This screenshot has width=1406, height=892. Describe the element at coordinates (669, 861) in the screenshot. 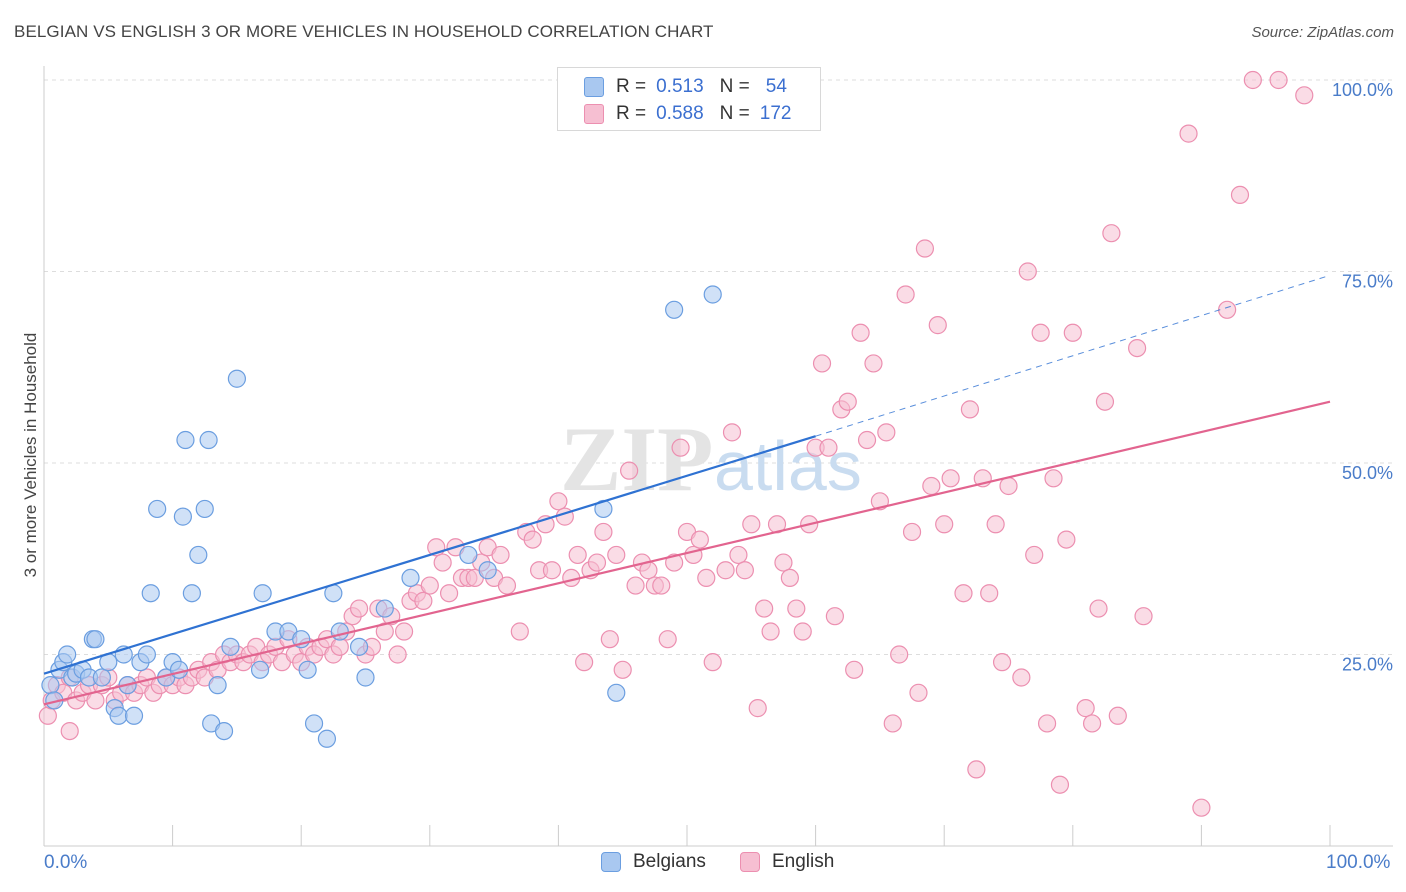

I see `belgians-legend-label: Belgians` at that location.